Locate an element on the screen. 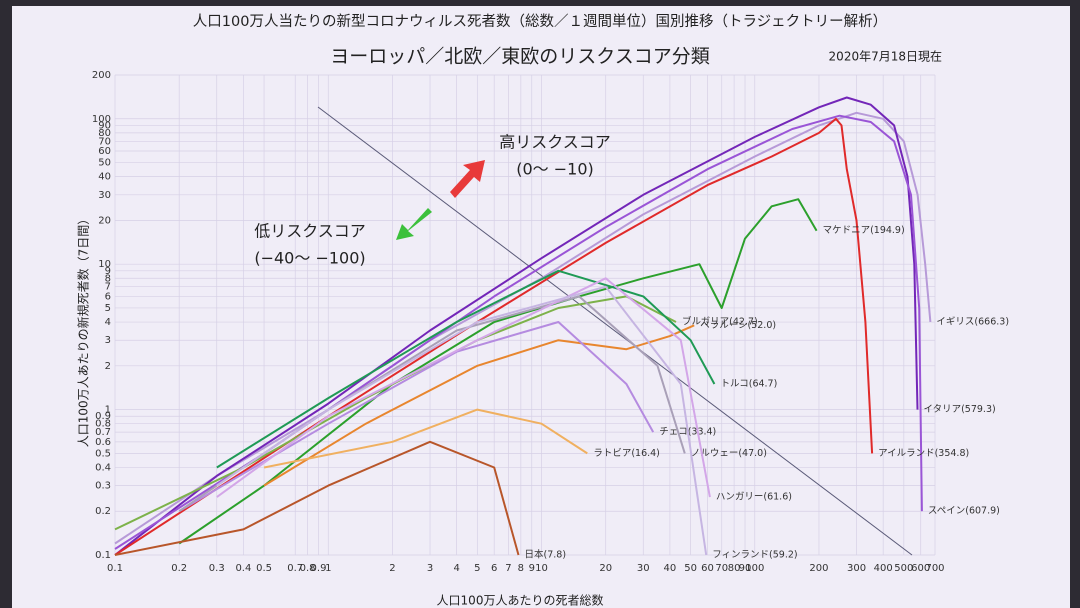  series-label: ハンガリー(61.6) is located at coordinates (754, 497).